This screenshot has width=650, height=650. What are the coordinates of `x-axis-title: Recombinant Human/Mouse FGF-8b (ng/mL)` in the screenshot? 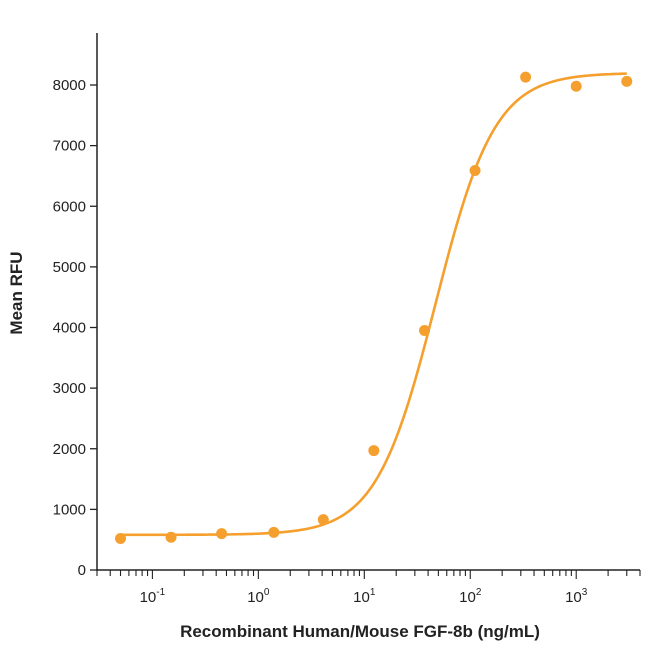 It's located at (360, 631).